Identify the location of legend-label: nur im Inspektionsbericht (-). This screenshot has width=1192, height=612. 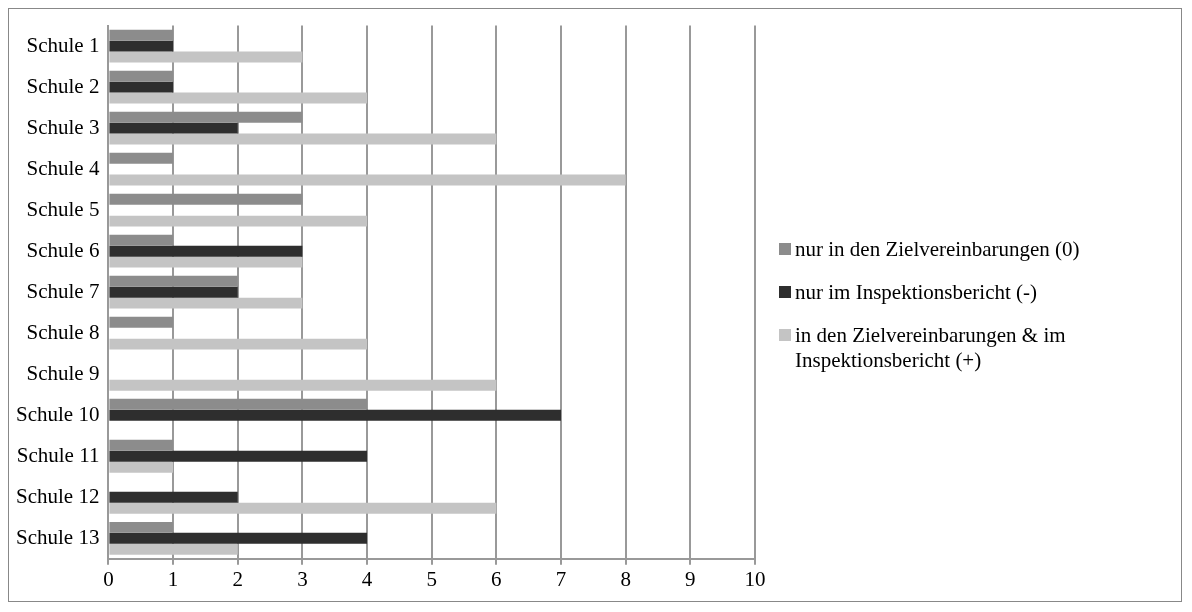
(916, 292).